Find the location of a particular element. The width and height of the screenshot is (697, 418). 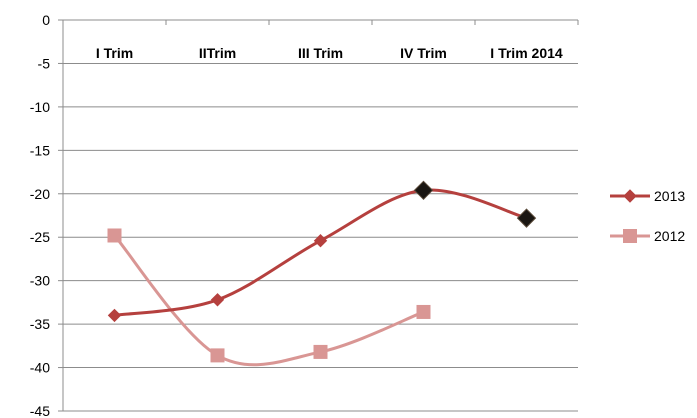

legend: 2013 2012 is located at coordinates (647, 216).